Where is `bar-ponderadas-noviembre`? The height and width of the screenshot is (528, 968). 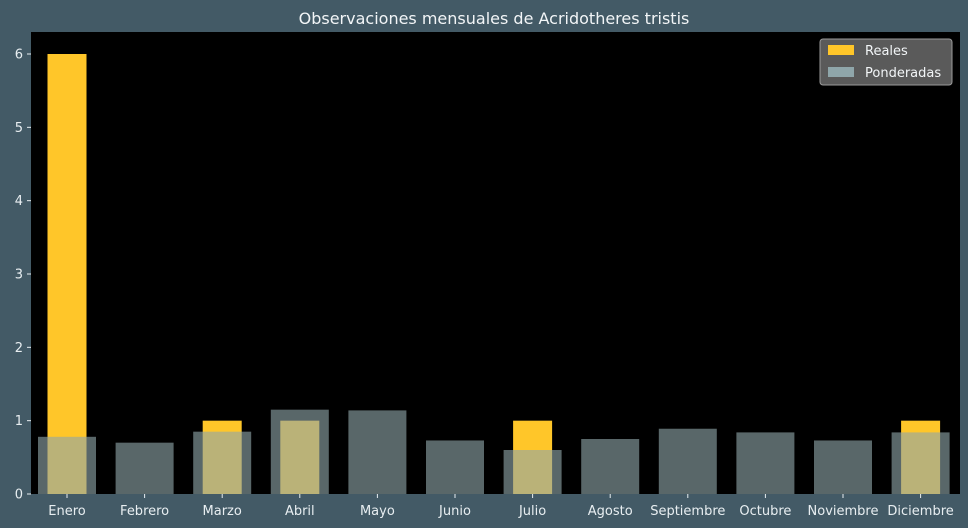
bar-ponderadas-noviembre is located at coordinates (843, 467).